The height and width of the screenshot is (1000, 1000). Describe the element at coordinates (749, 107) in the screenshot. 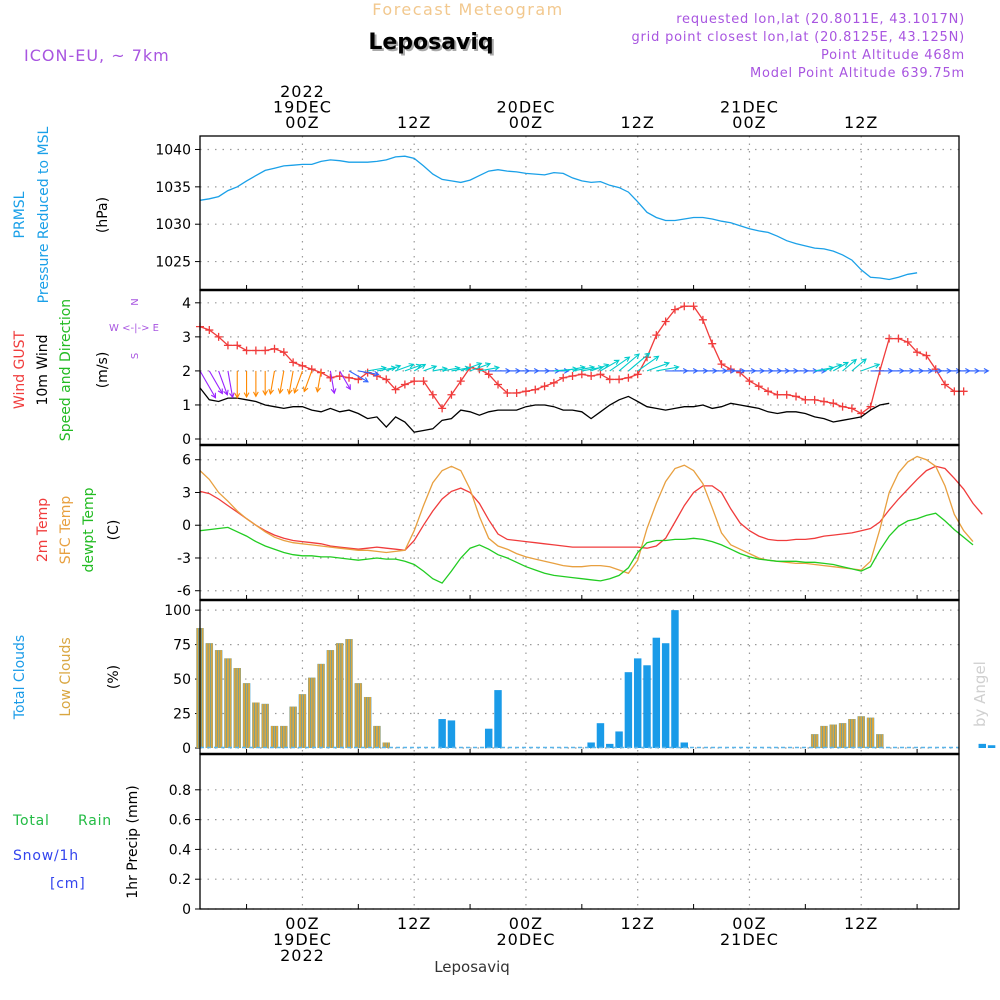

I see `top-time-label: 21DEC` at that location.